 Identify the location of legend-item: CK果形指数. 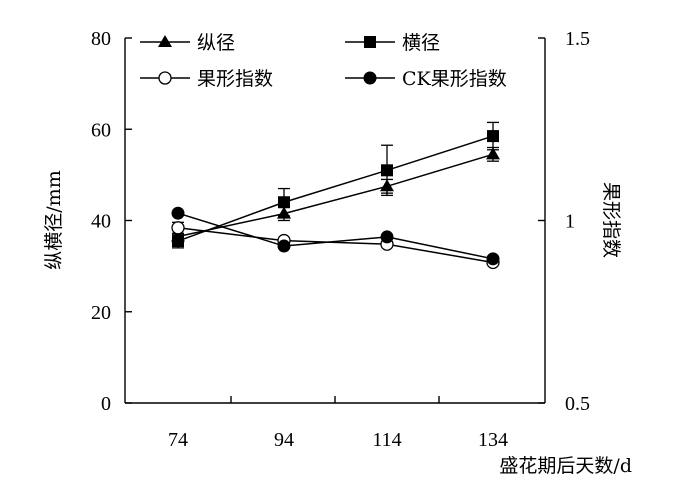
(426, 79).